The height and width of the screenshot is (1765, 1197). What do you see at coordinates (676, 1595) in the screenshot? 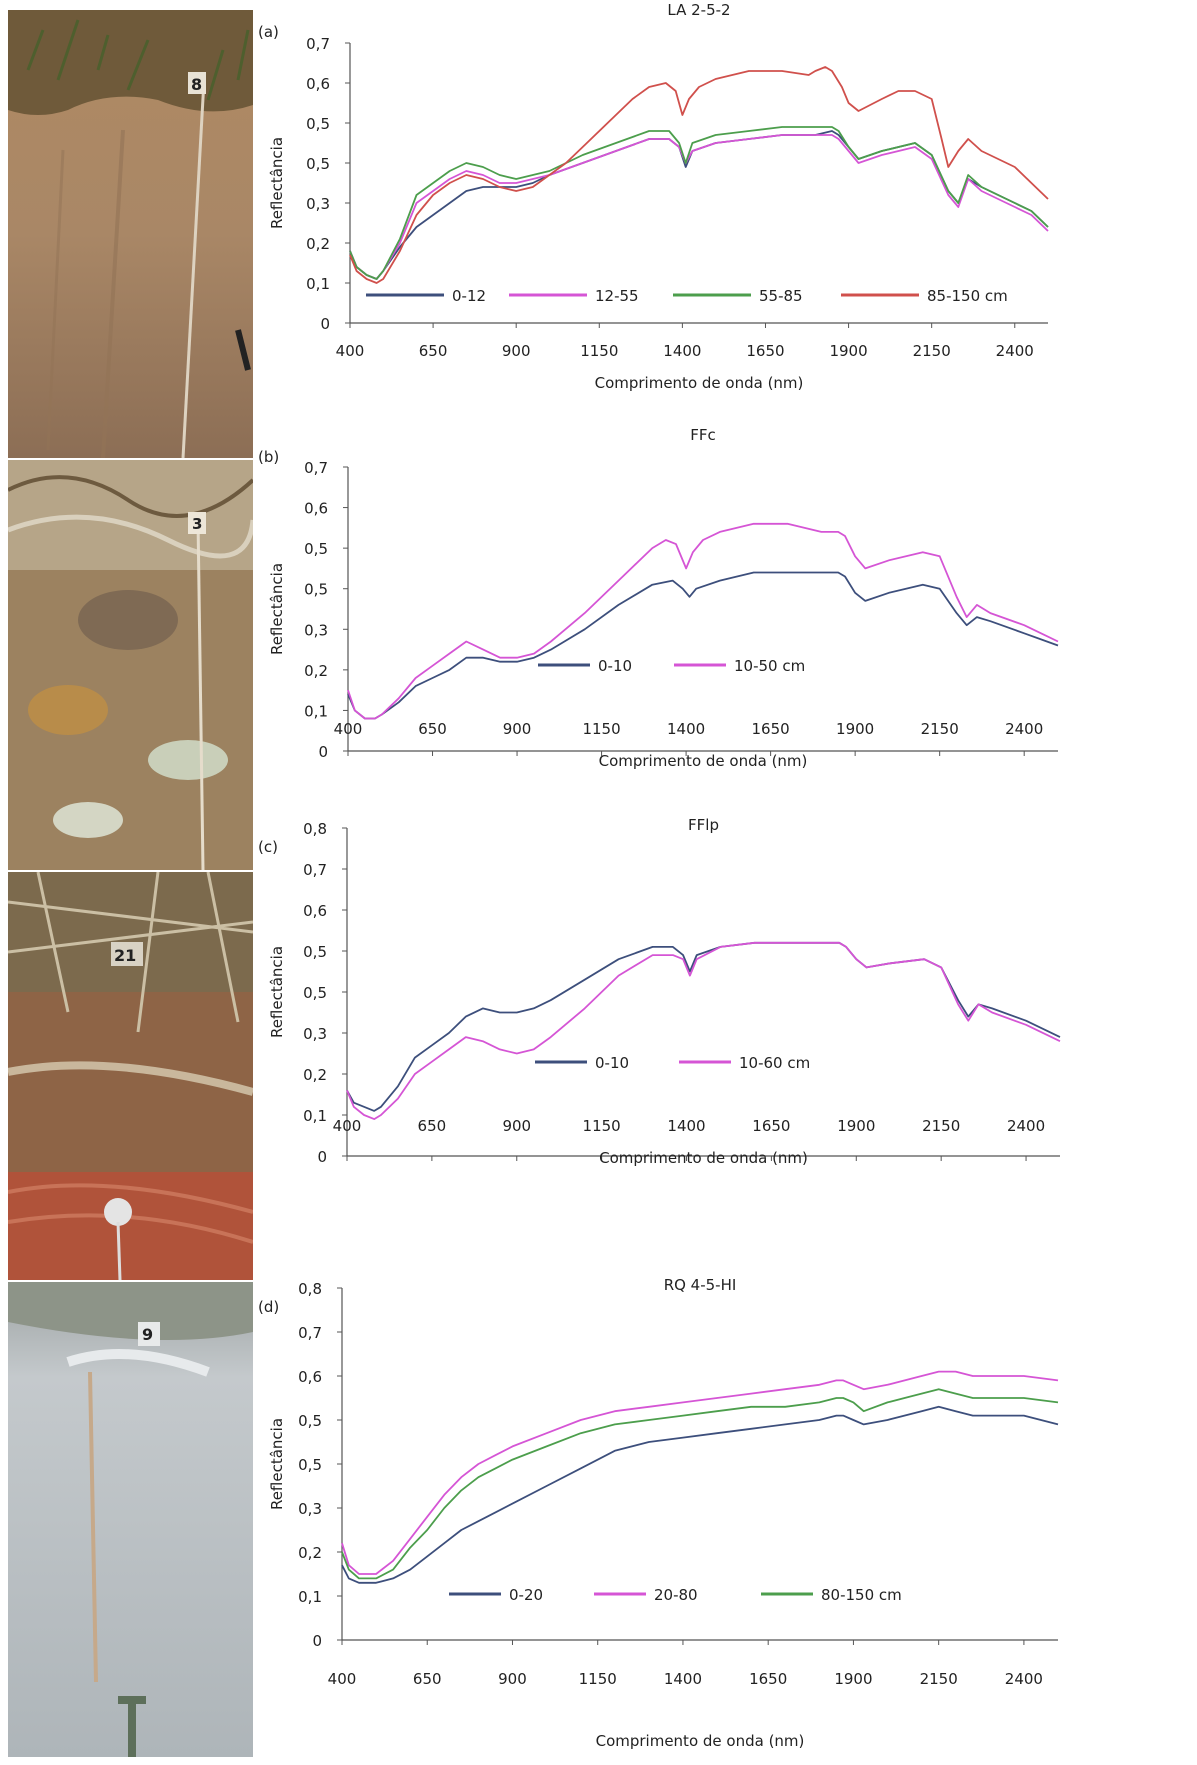
I see `legend-label: 20-80` at bounding box center [676, 1595].